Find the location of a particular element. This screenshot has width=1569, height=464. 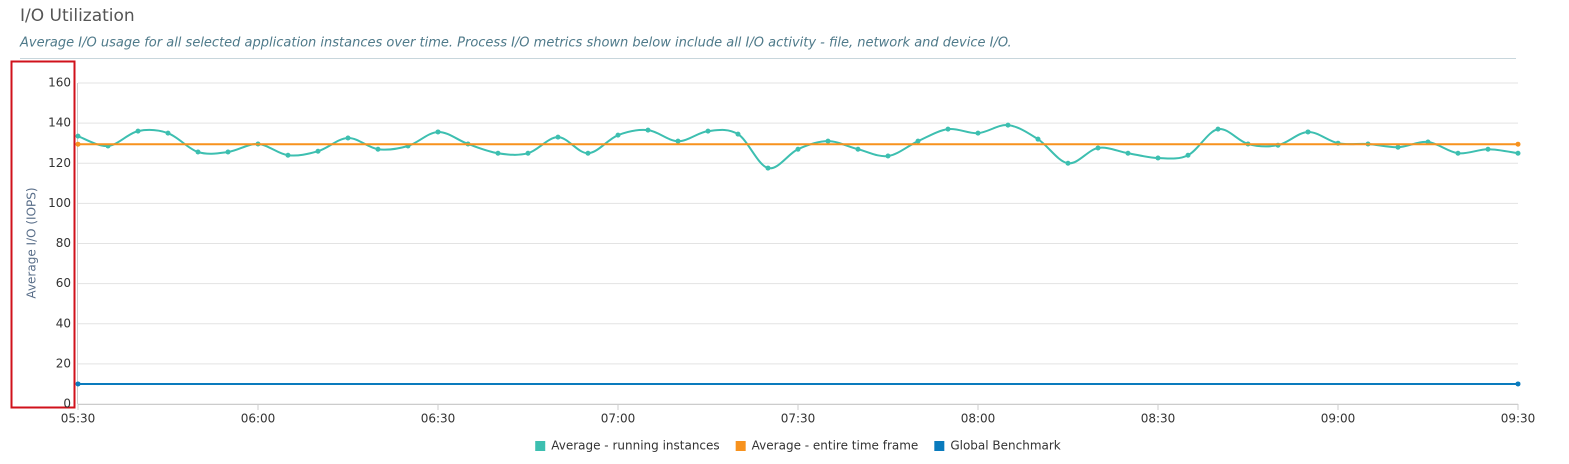

x-tick-label: 09:00 is located at coordinates (1338, 419).